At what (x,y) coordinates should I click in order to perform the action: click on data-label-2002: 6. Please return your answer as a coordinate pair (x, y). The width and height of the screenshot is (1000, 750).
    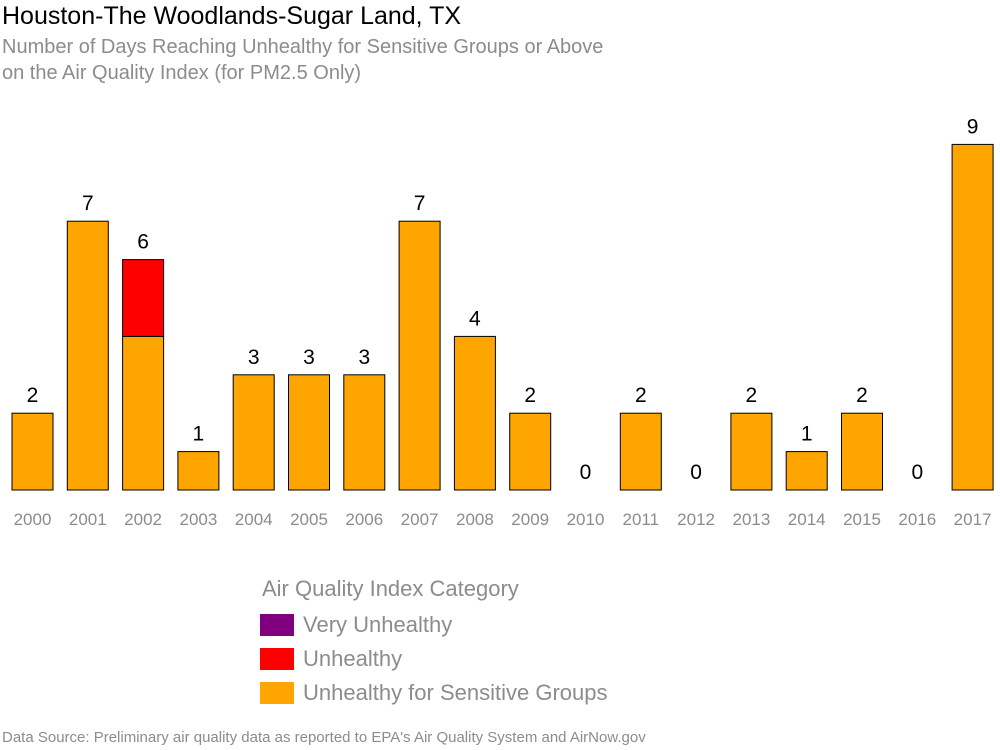
    Looking at the image, I should click on (143, 242).